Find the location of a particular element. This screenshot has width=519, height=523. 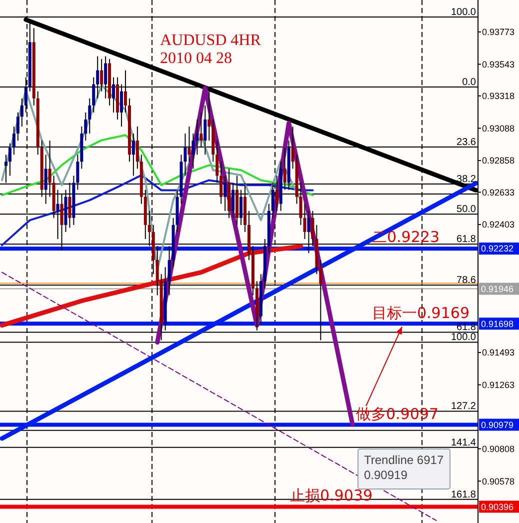

annotation: 0.0 is located at coordinates (469, 82).